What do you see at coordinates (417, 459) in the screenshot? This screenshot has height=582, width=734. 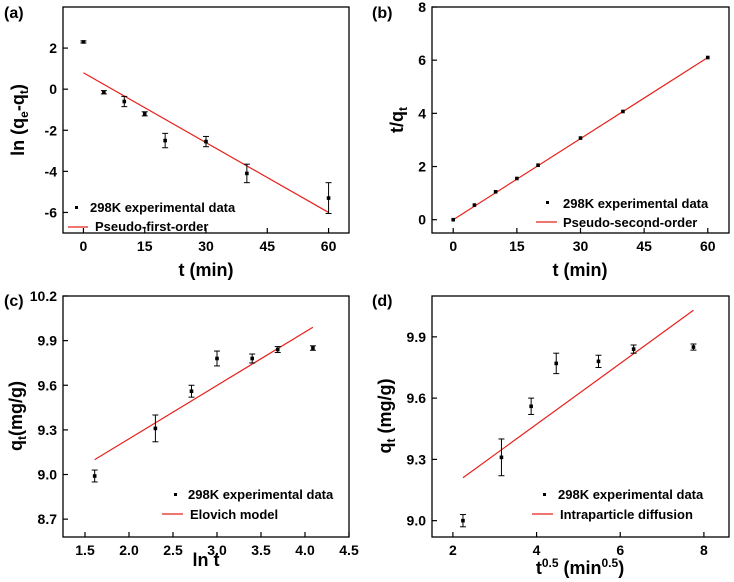 I see `panel-d-y-tick-label: 9.3` at bounding box center [417, 459].